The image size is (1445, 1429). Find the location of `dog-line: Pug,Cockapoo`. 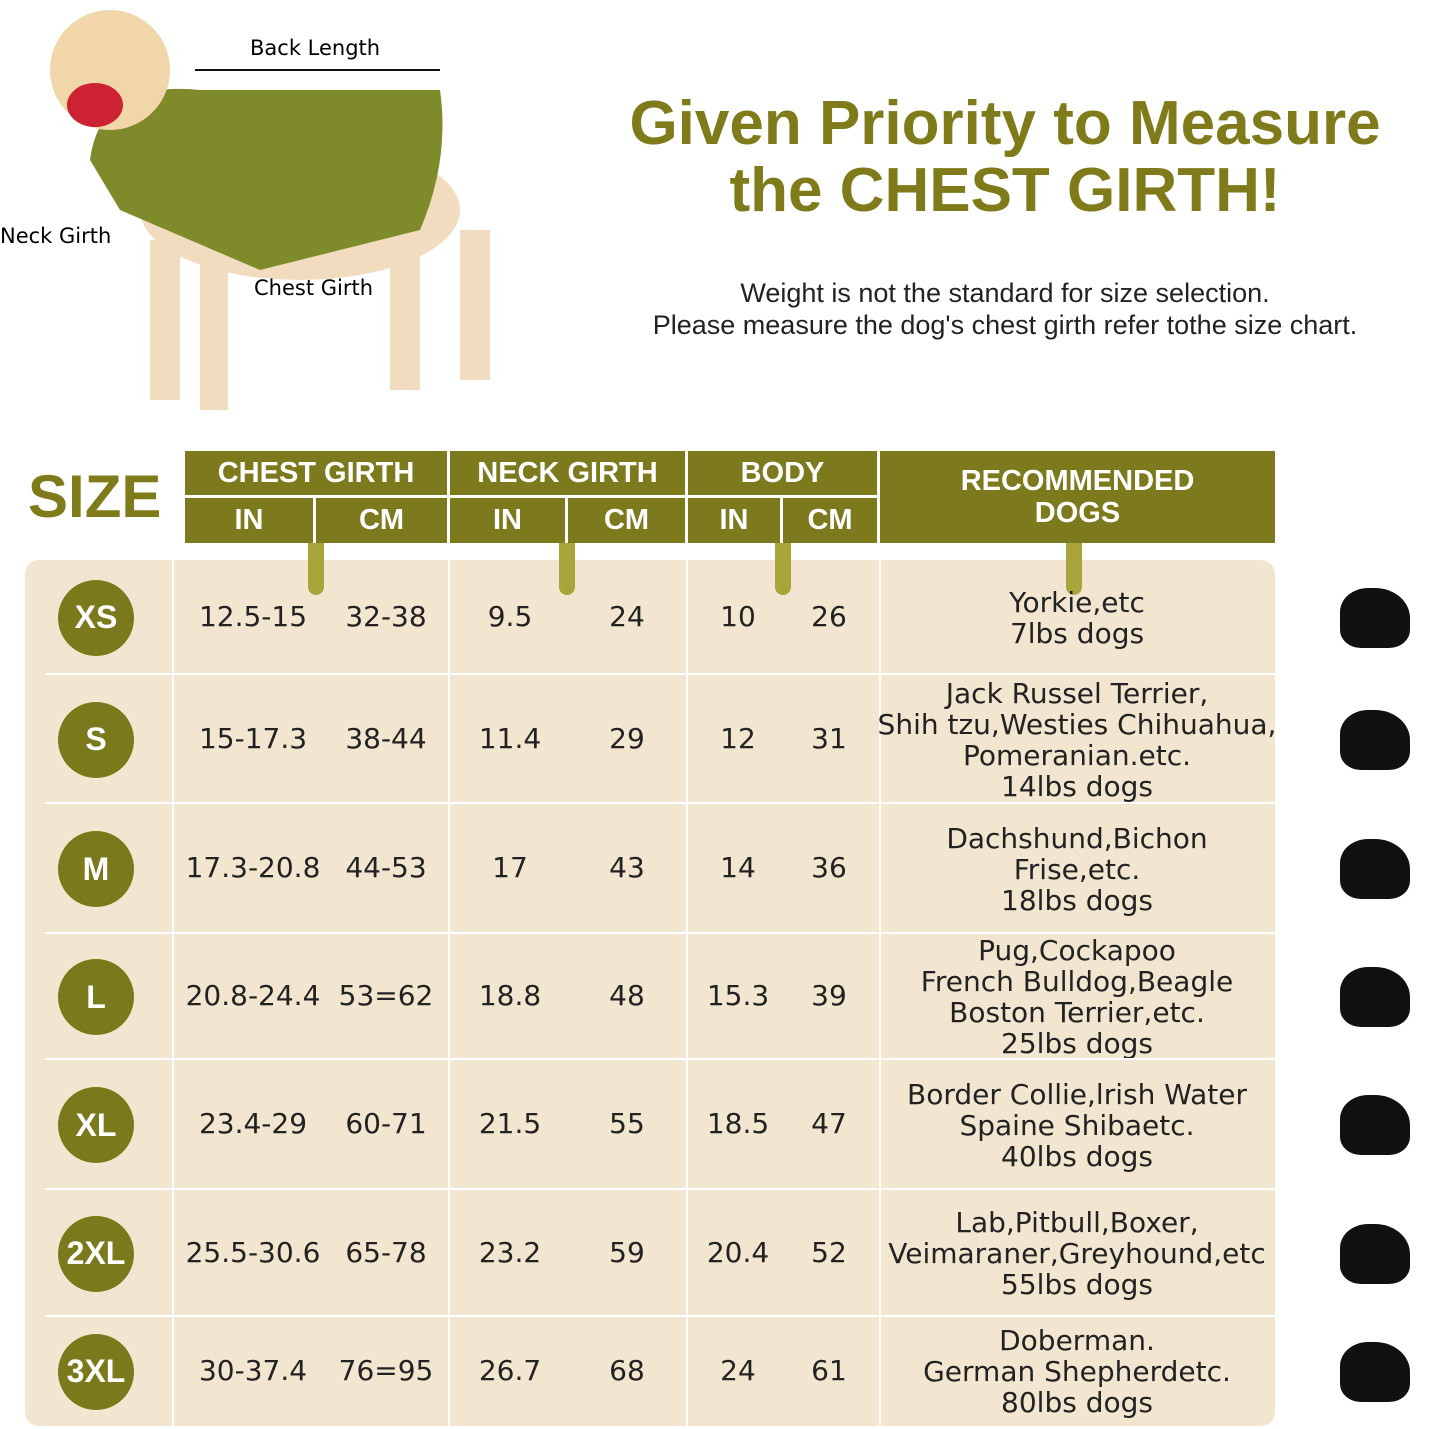

dog-line: Pug,Cockapoo is located at coordinates (1077, 950).